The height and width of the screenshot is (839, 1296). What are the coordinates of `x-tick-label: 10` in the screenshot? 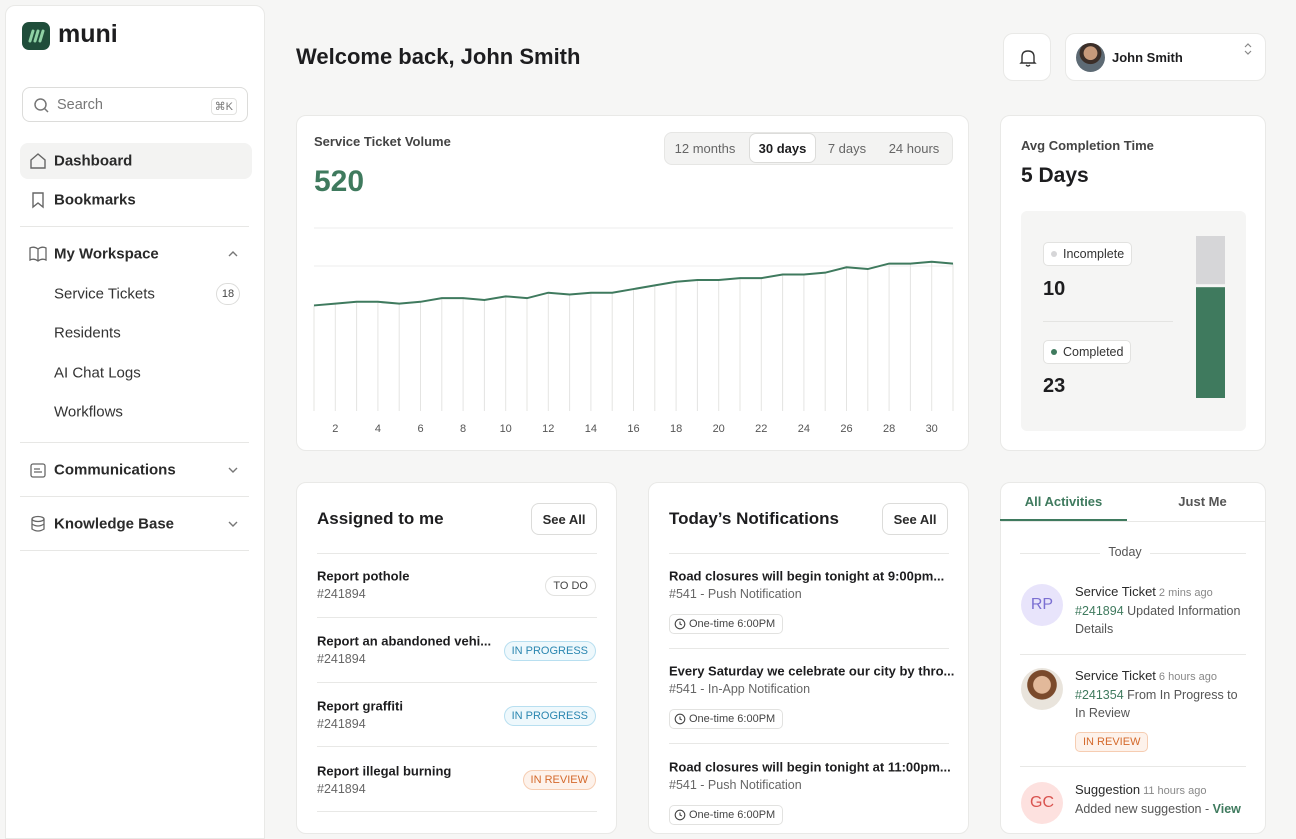 It's located at (506, 429).